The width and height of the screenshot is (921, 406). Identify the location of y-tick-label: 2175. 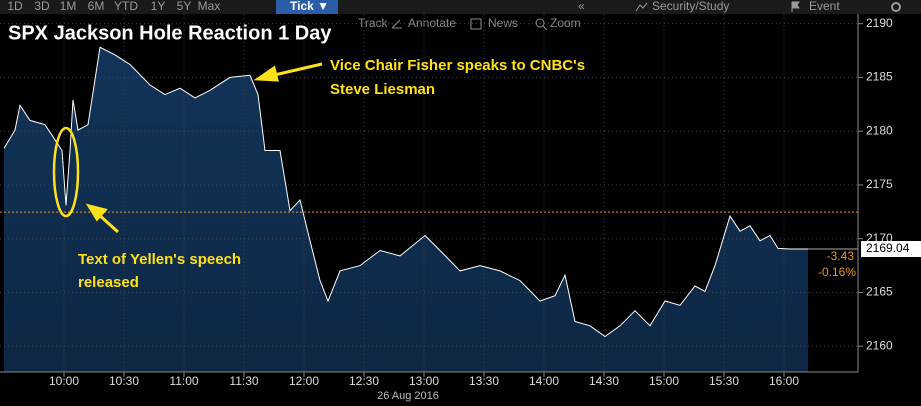
(879, 184).